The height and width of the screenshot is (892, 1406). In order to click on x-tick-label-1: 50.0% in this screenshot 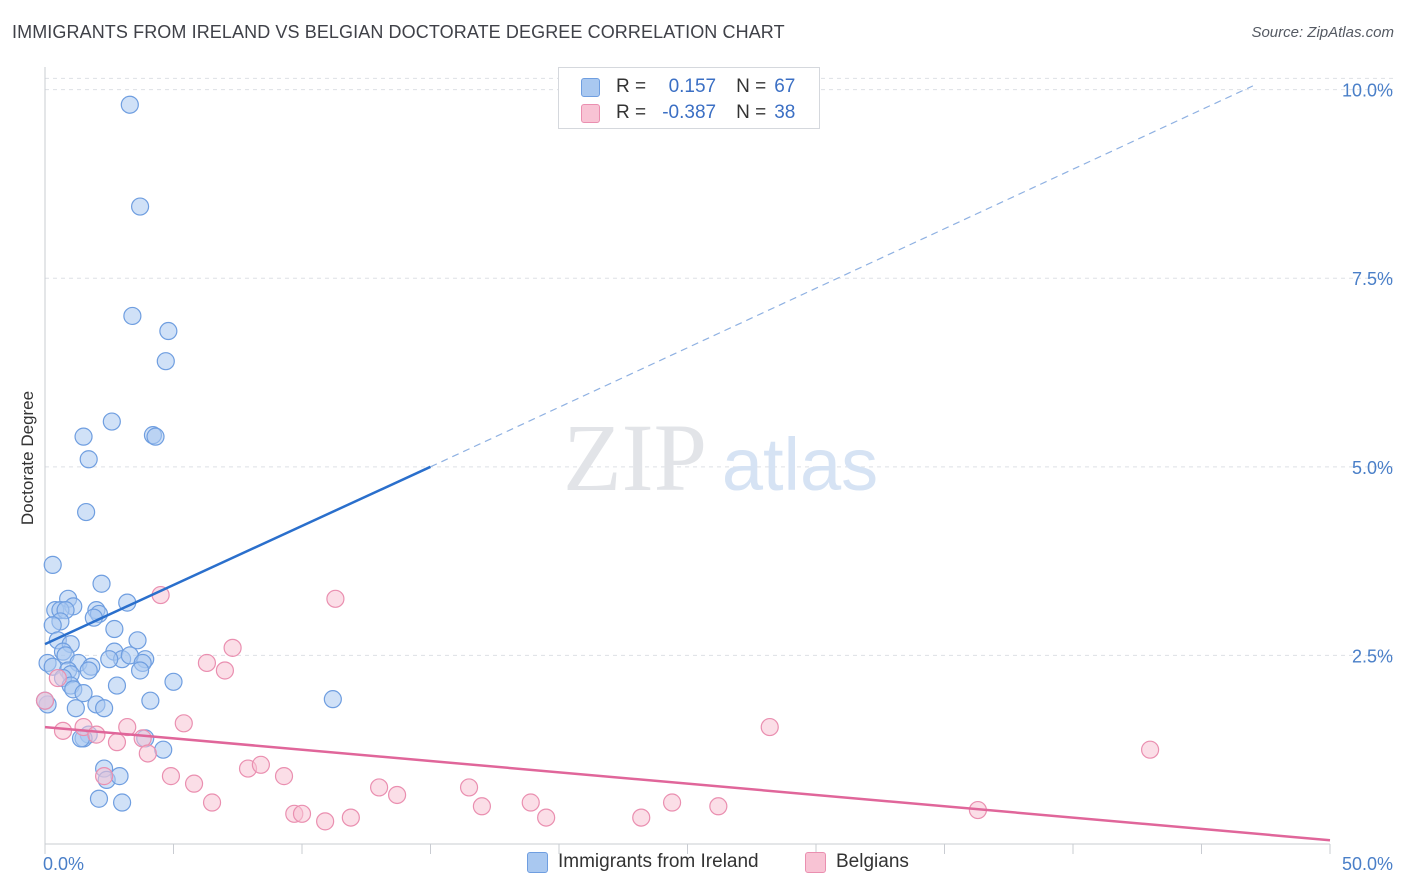, I will do `click(1367, 864)`.